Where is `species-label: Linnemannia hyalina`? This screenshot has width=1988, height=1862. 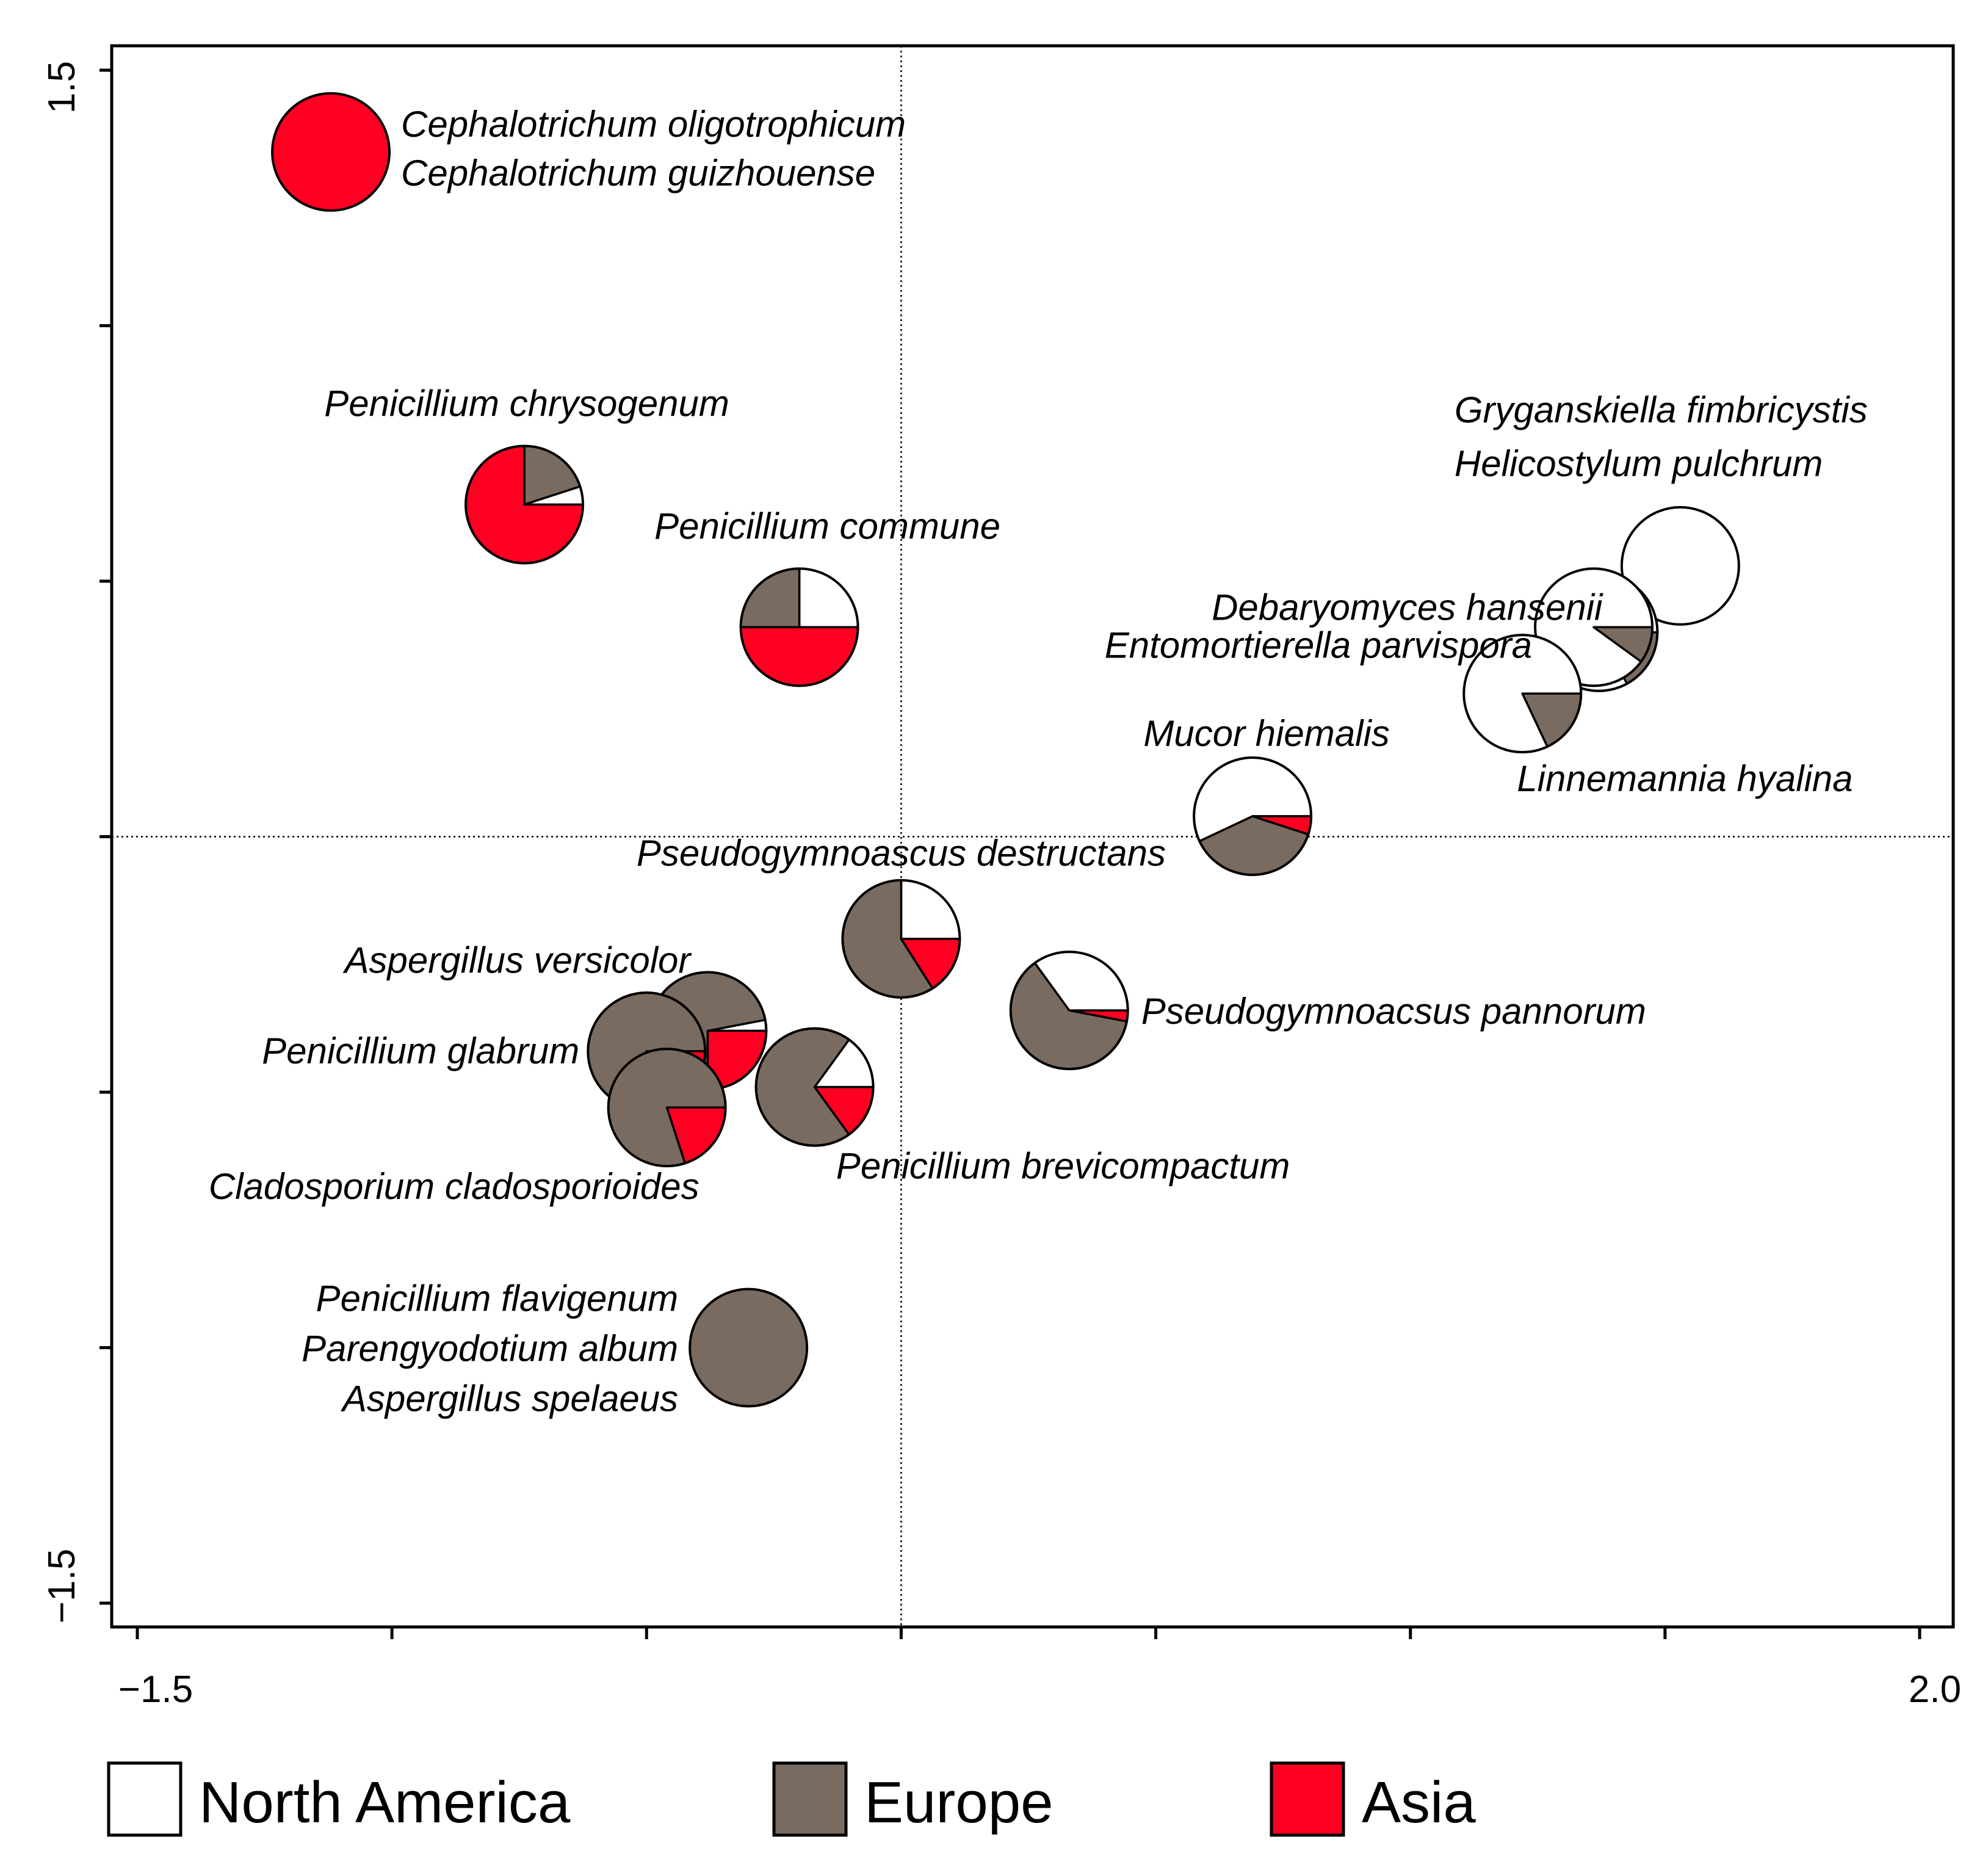 species-label: Linnemannia hyalina is located at coordinates (1685, 778).